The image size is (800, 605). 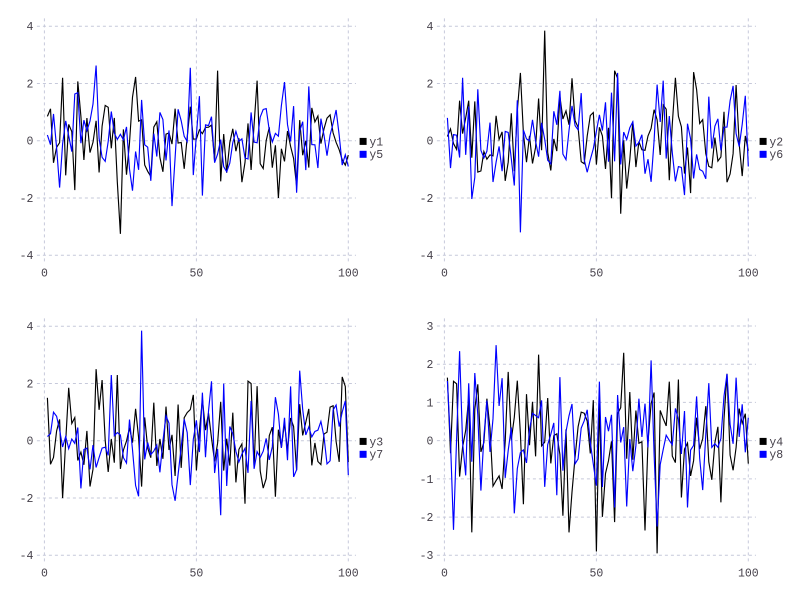 I want to click on svg-text: y5, so click(x=376, y=155).